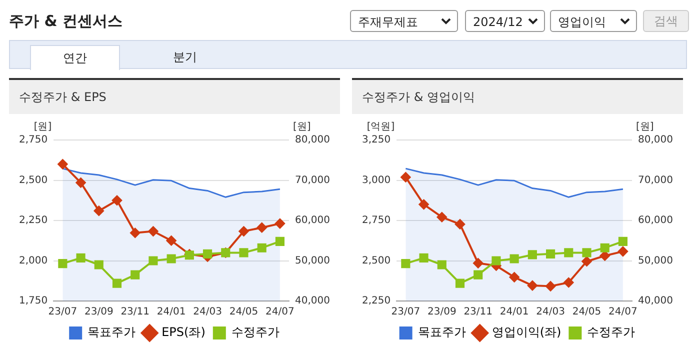  Describe the element at coordinates (33, 260) in the screenshot. I see `y-tick-label: 2,000` at that location.